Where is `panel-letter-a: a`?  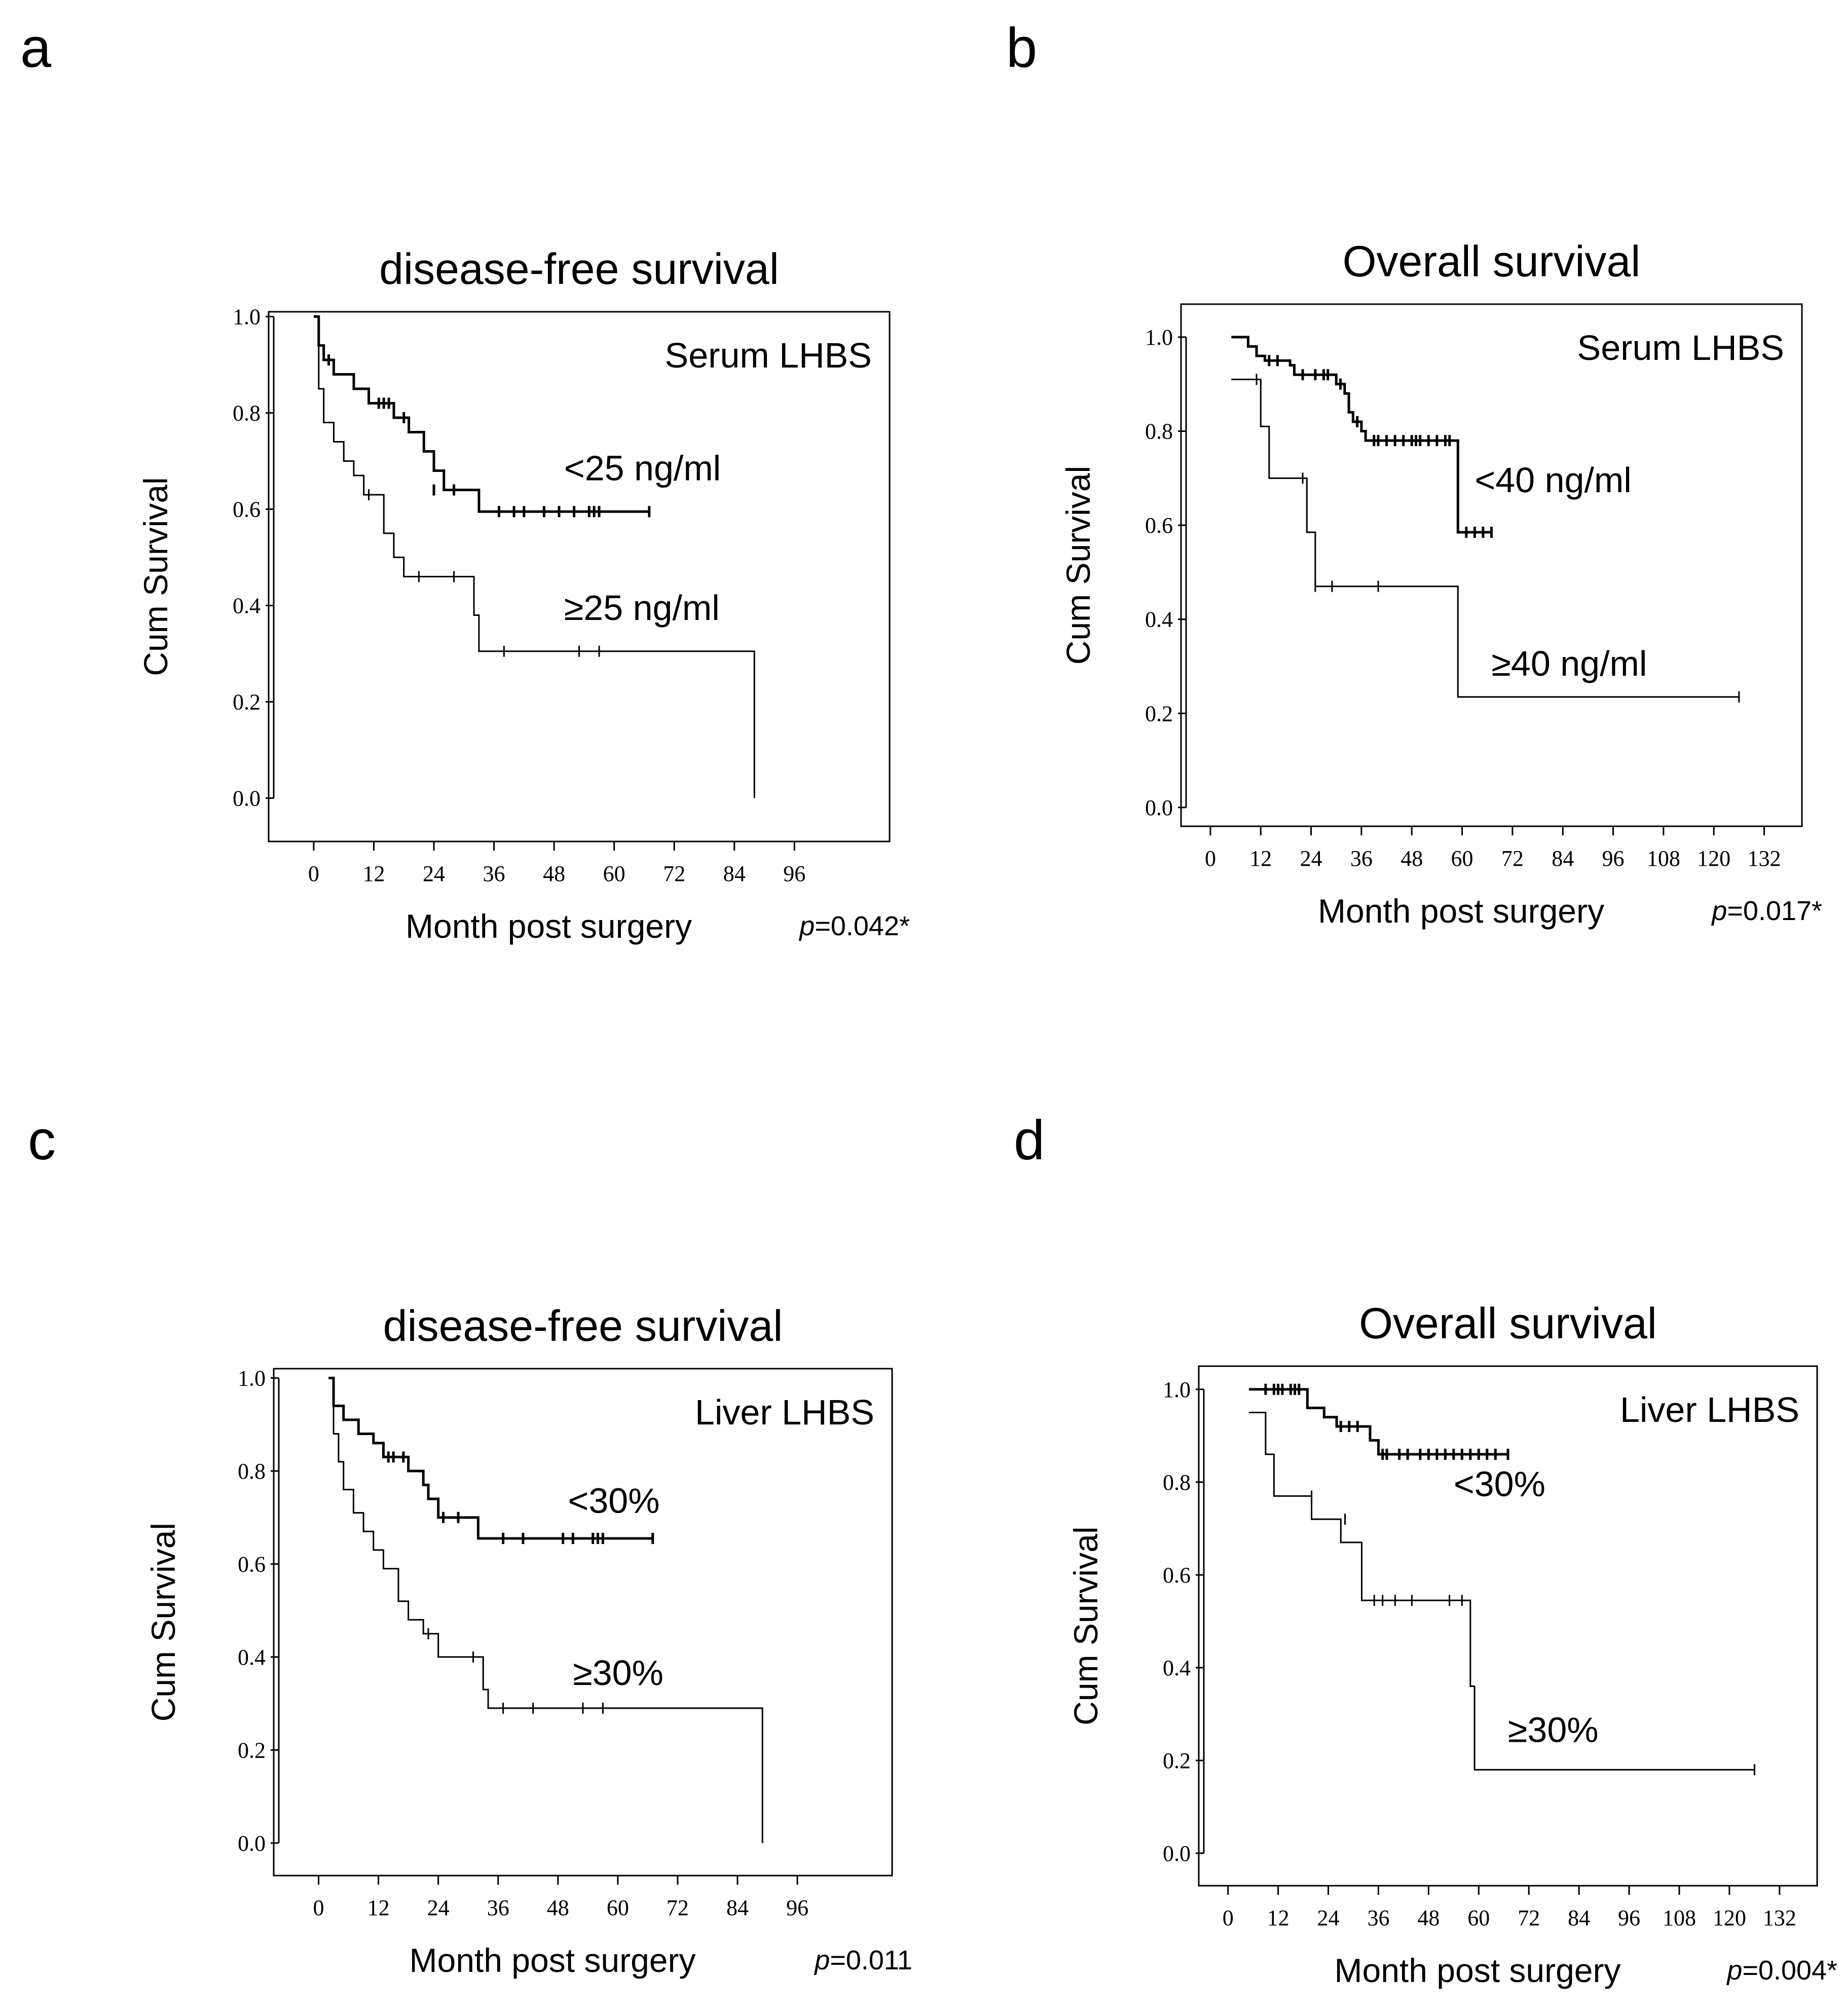 panel-letter-a: a is located at coordinates (36, 48).